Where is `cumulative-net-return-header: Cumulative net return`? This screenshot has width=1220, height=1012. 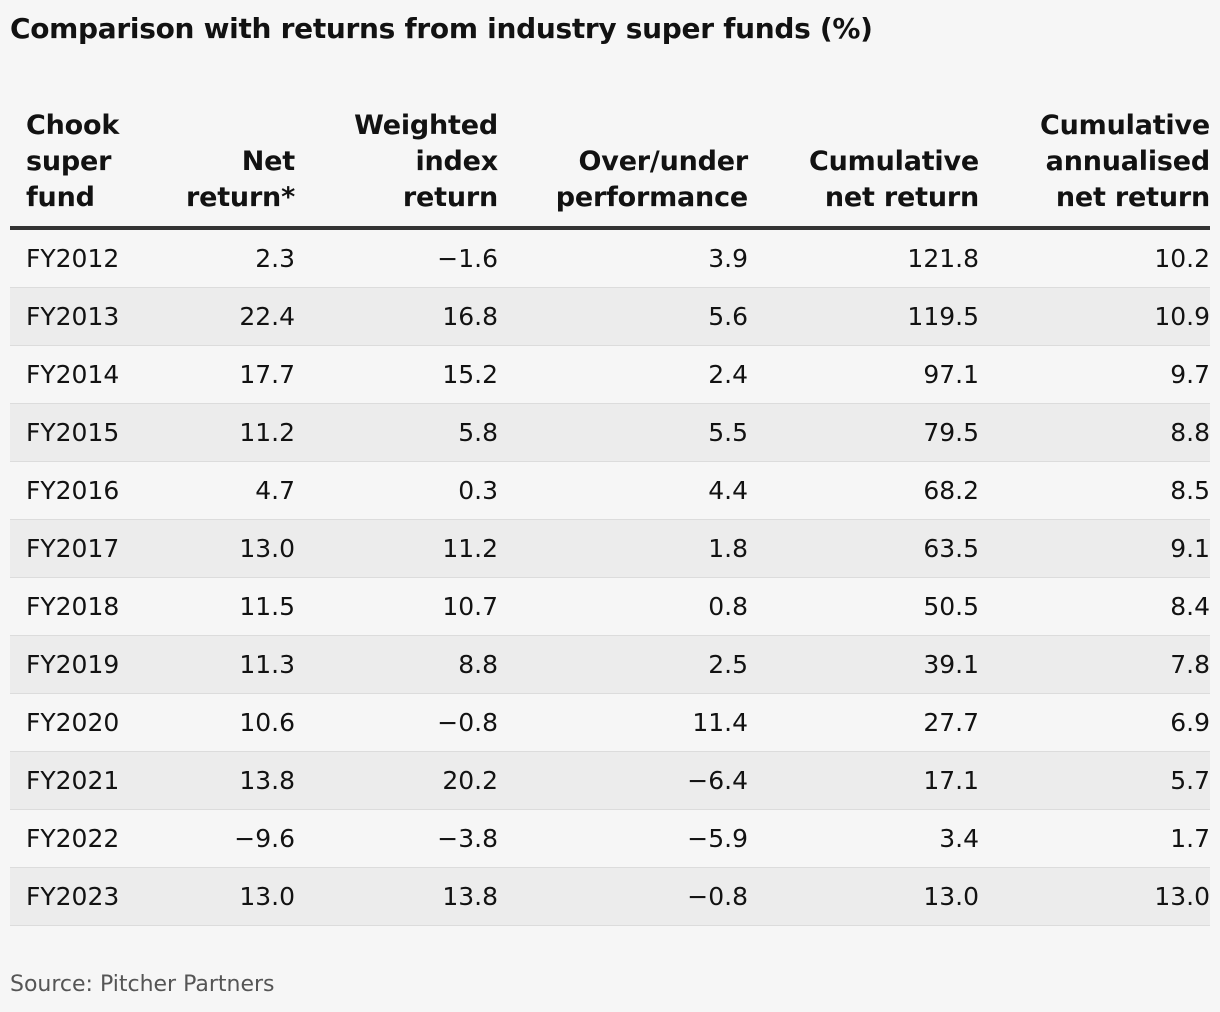
cumulative-net-return-header: Cumulative net return is located at coordinates (863, 165).